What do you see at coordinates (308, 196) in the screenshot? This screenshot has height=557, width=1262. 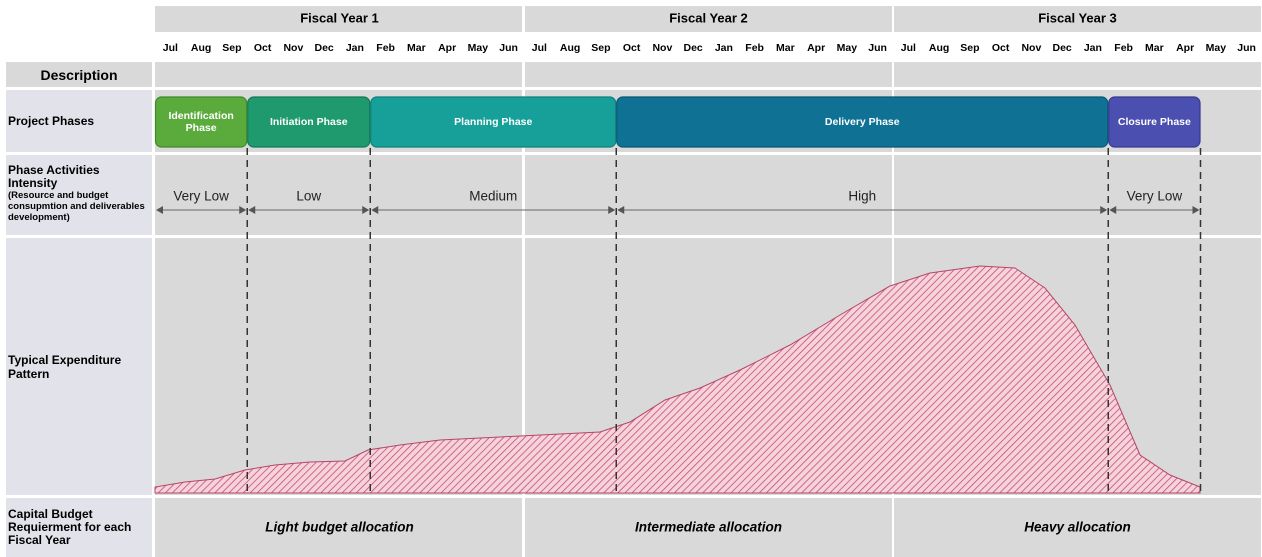 I see `intensity-label: Low` at bounding box center [308, 196].